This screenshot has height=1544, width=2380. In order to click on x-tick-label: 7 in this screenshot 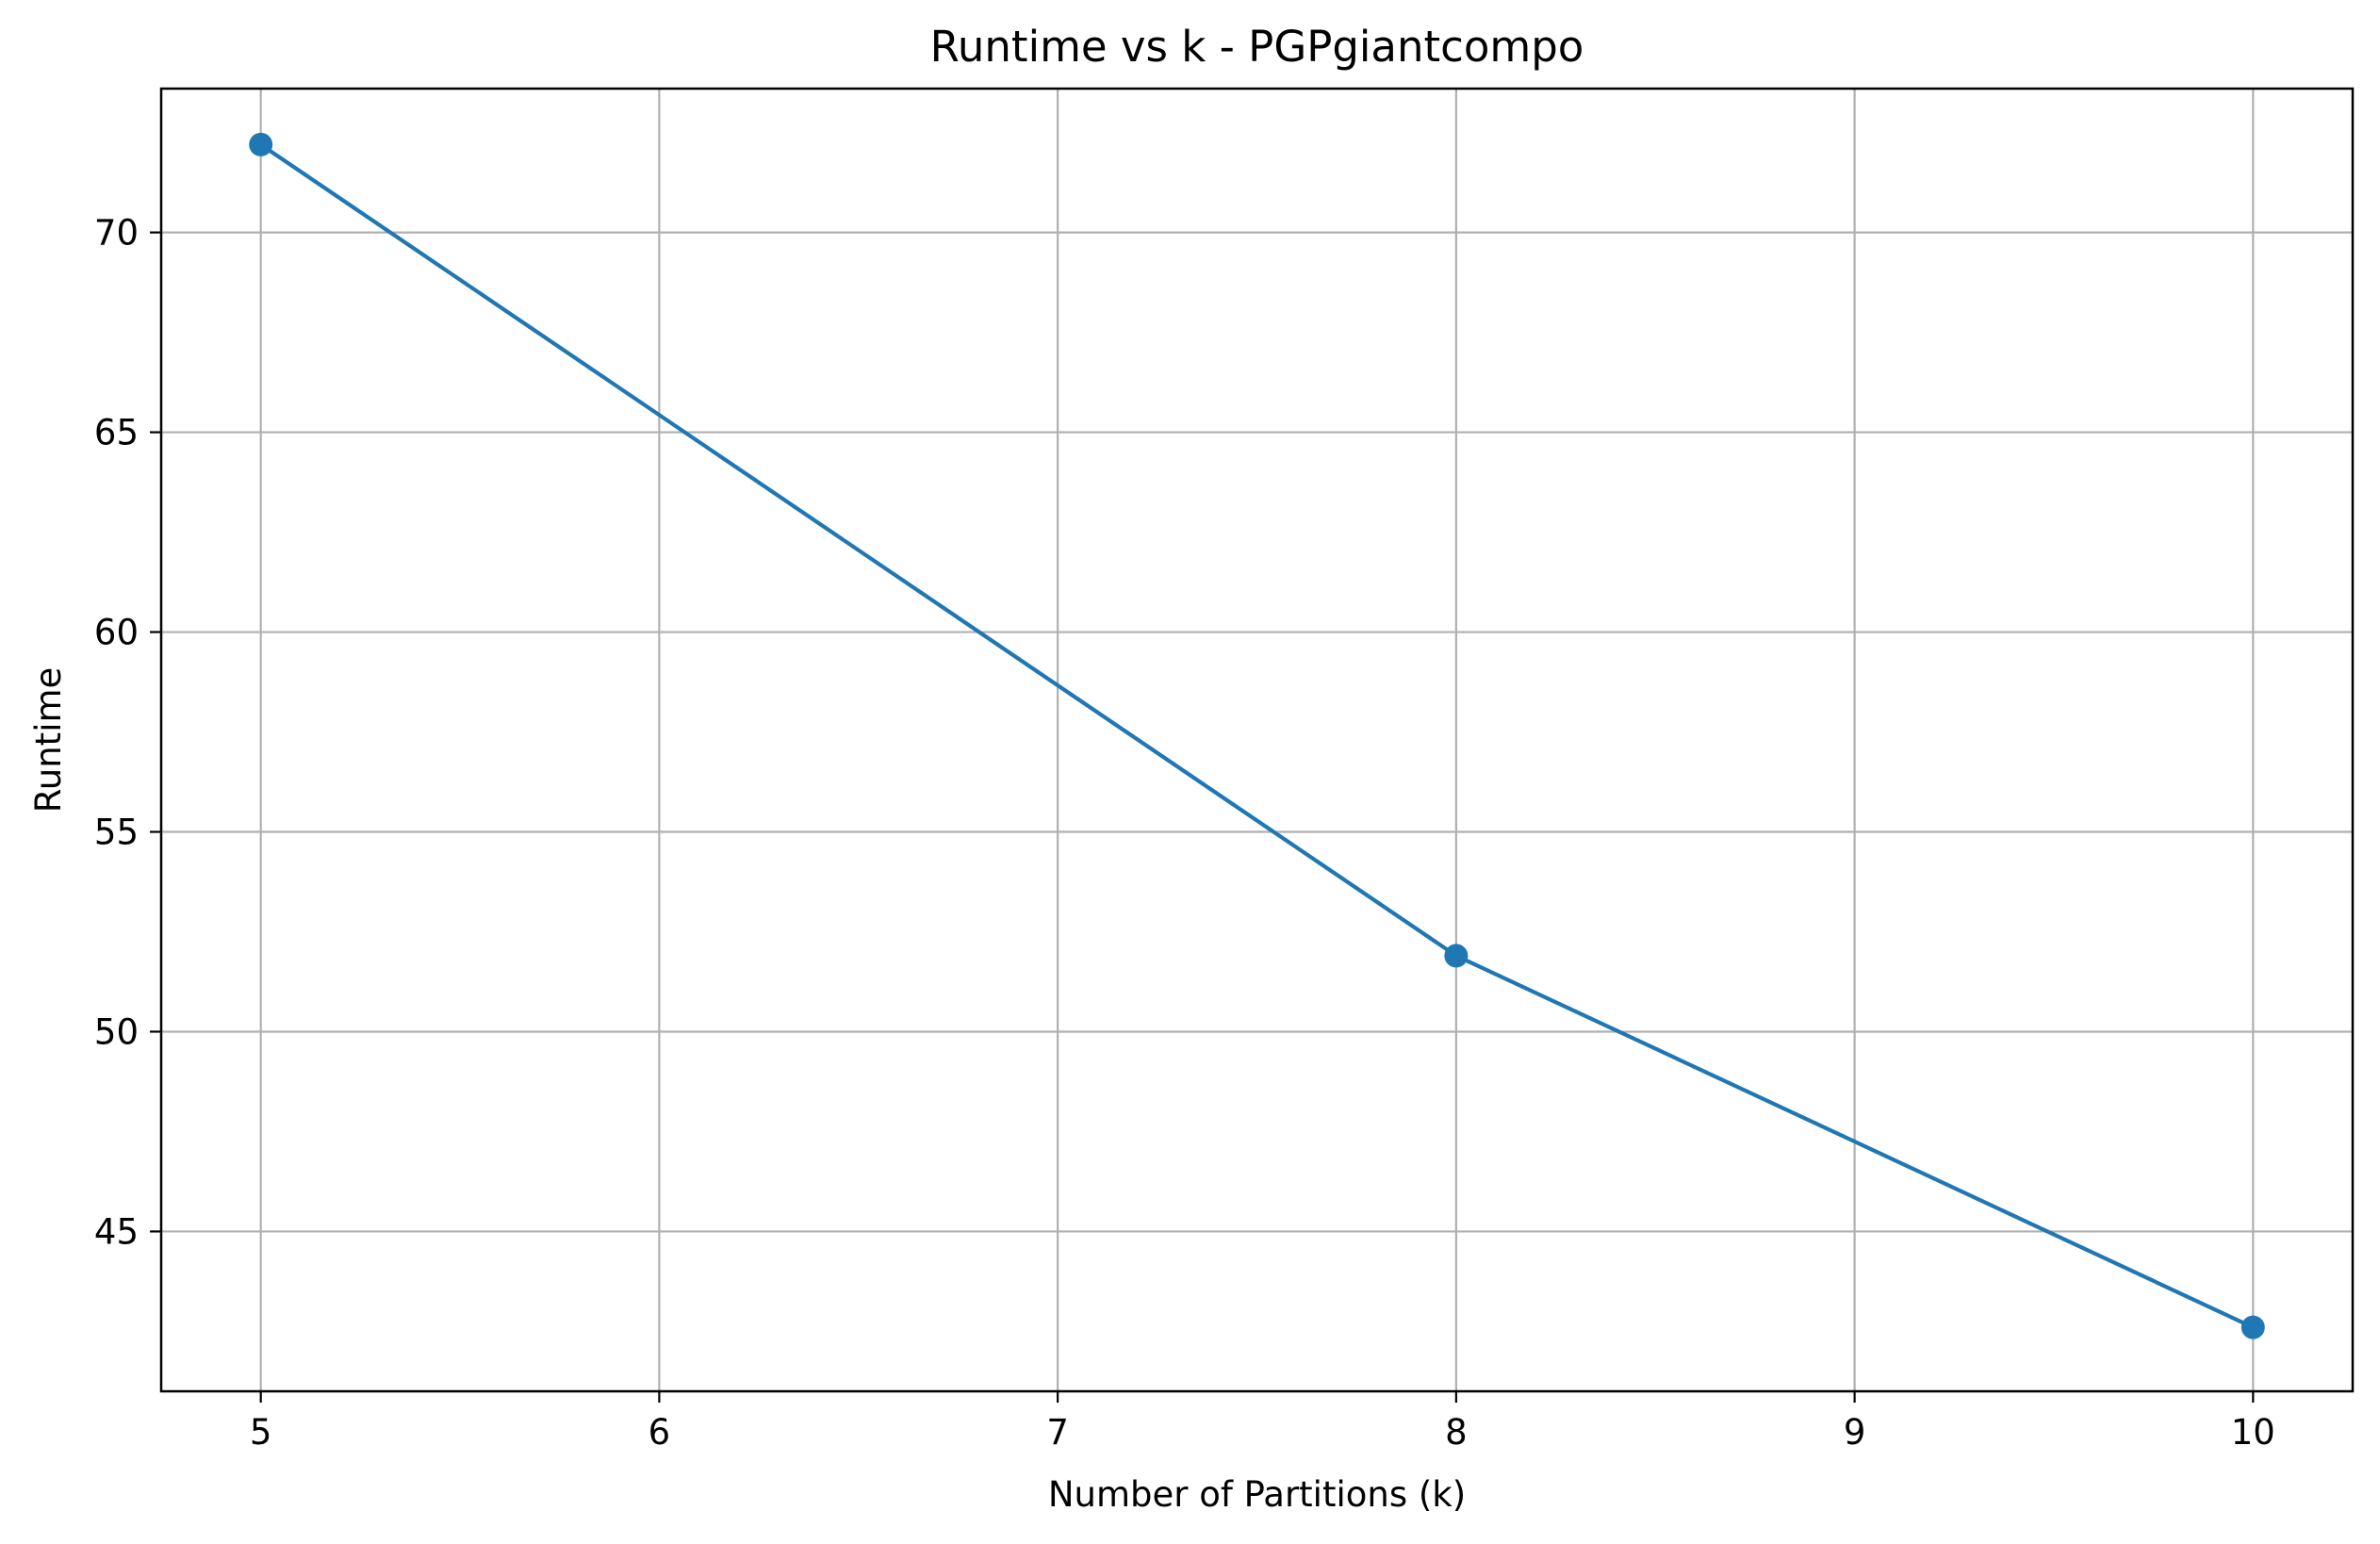, I will do `click(1057, 1432)`.